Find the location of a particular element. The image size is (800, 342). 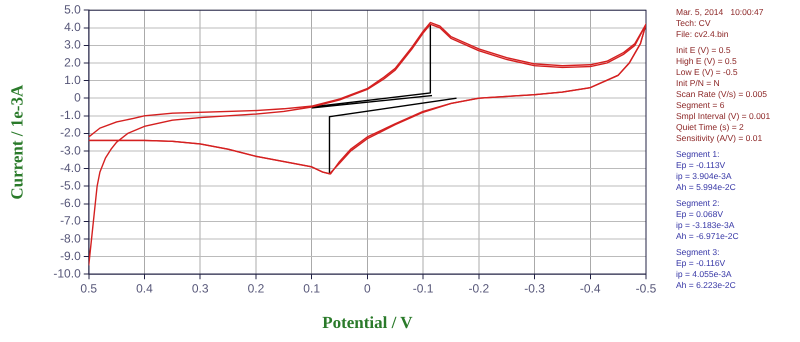

x-tick-label: 0.1 is located at coordinates (311, 289).